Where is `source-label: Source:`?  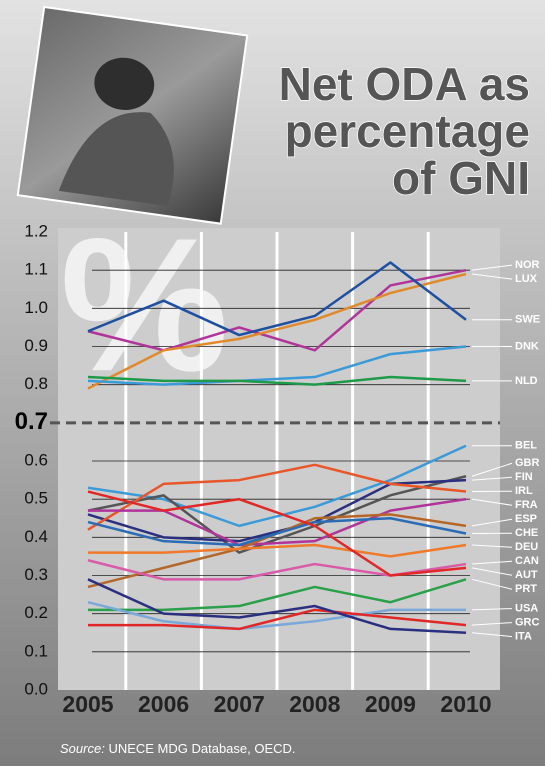
source-label: Source: is located at coordinates (82, 748).